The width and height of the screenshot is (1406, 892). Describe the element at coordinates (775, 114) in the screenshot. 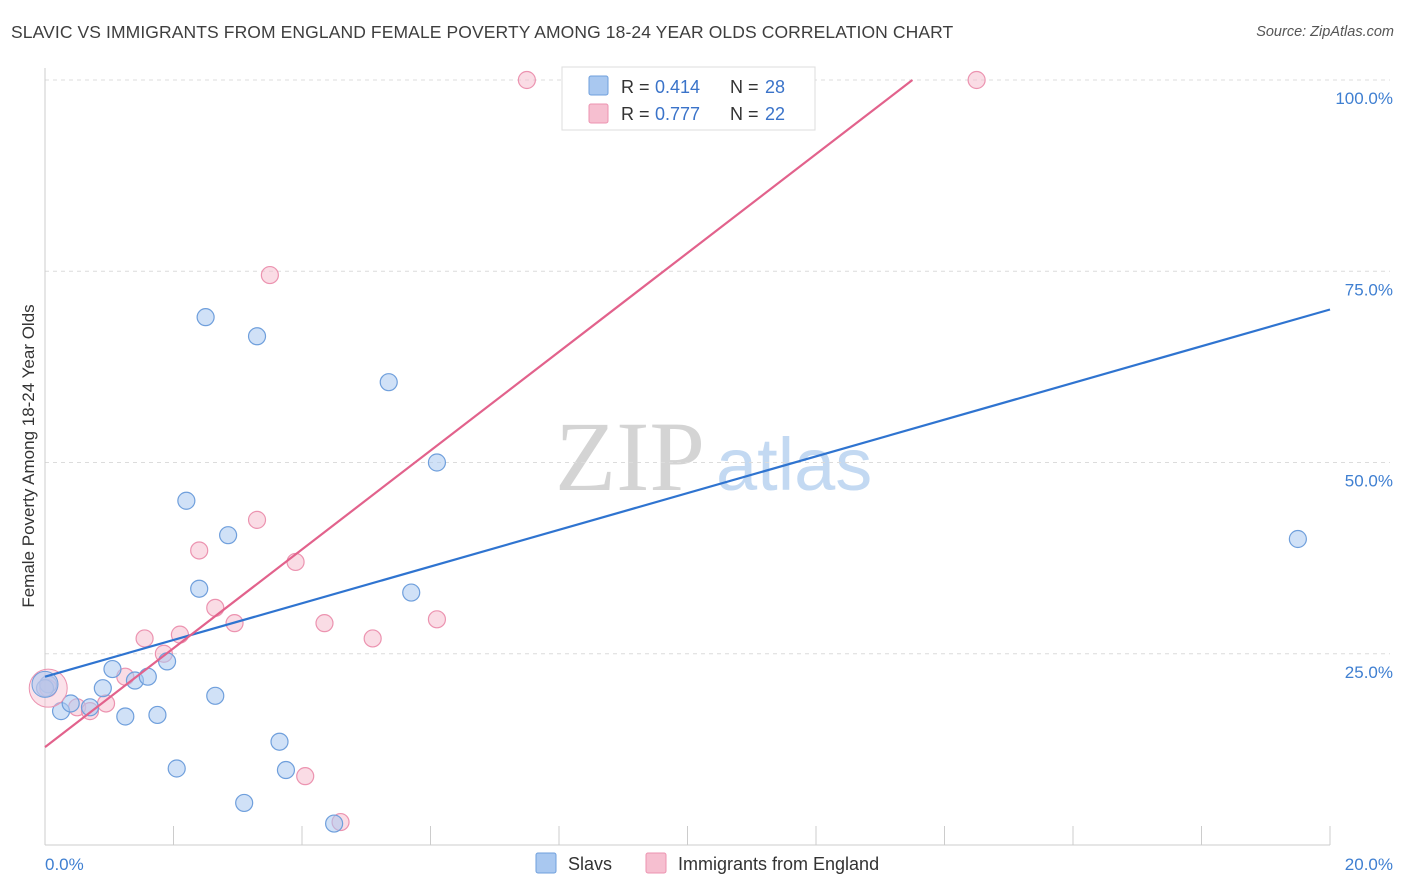

I see `legend-england-n-value: 22` at that location.